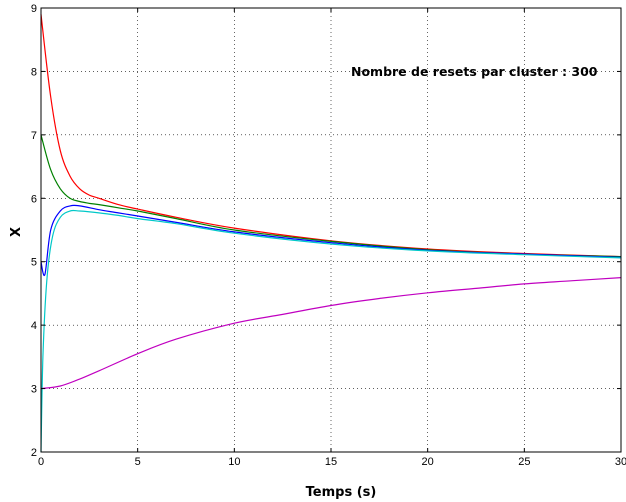 This screenshot has height=502, width=626. What do you see at coordinates (34, 136) in the screenshot?
I see `y-tick-label: 7` at bounding box center [34, 136].